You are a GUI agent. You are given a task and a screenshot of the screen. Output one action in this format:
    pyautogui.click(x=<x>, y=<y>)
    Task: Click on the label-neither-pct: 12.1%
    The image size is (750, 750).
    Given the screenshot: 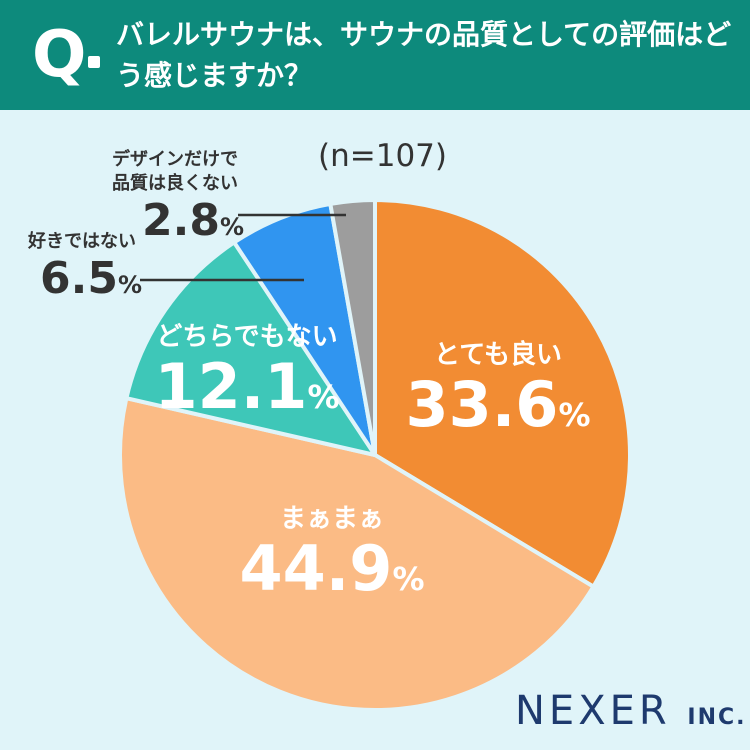 What is the action you would take?
    pyautogui.click(x=247, y=386)
    